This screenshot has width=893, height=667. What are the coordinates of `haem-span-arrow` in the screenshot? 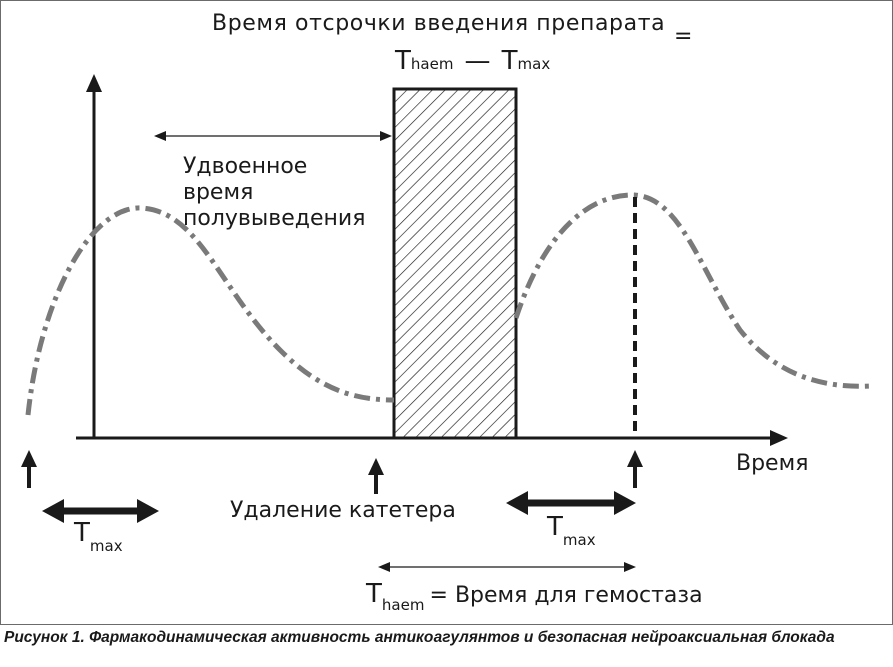 It's located at (507, 567).